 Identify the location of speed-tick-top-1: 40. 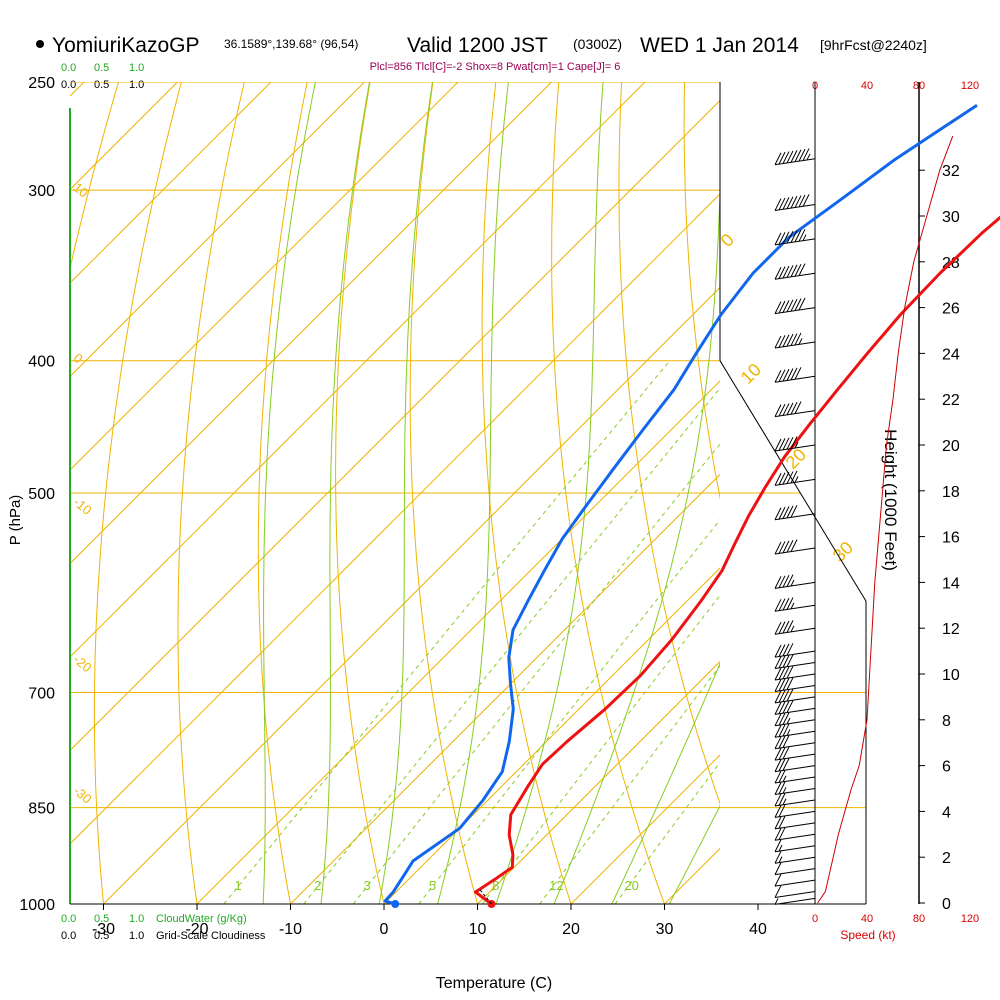
(867, 86).